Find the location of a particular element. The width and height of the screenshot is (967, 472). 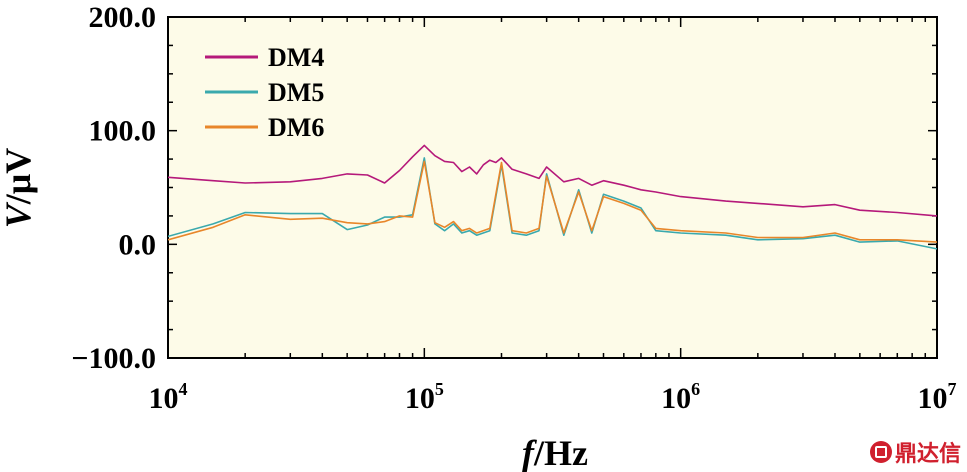

watermark: 鼎达信 is located at coordinates (915, 452).